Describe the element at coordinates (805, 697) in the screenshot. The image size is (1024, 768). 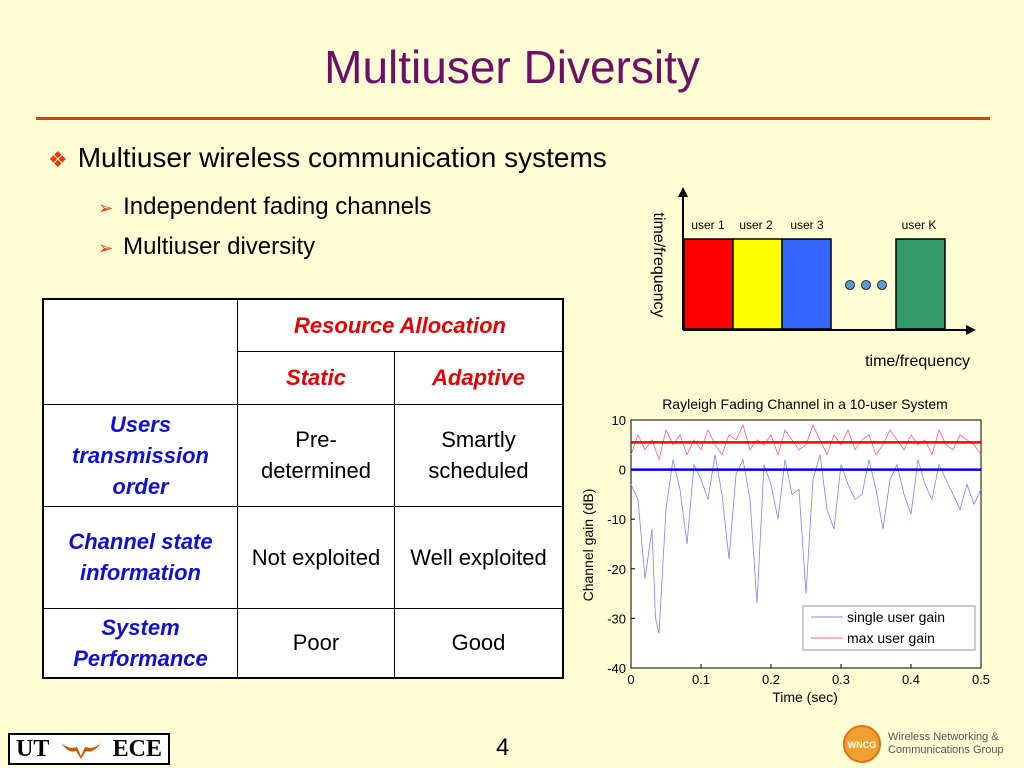
I see `chart-x-label: Time (sec)` at that location.